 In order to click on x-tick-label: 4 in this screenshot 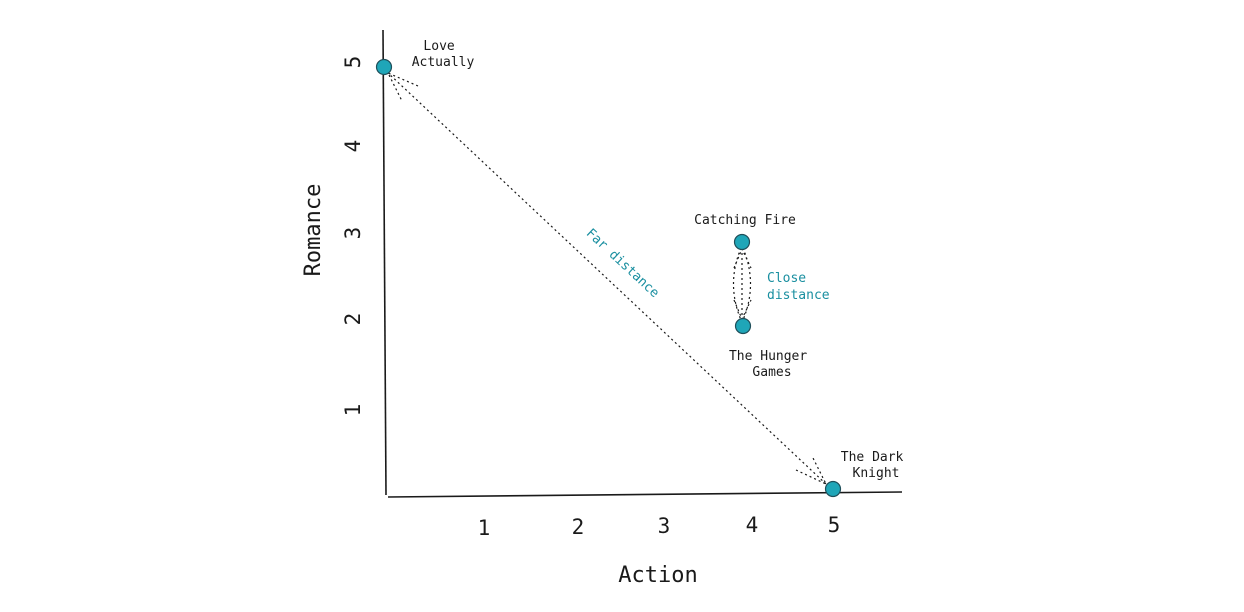, I will do `click(752, 525)`.